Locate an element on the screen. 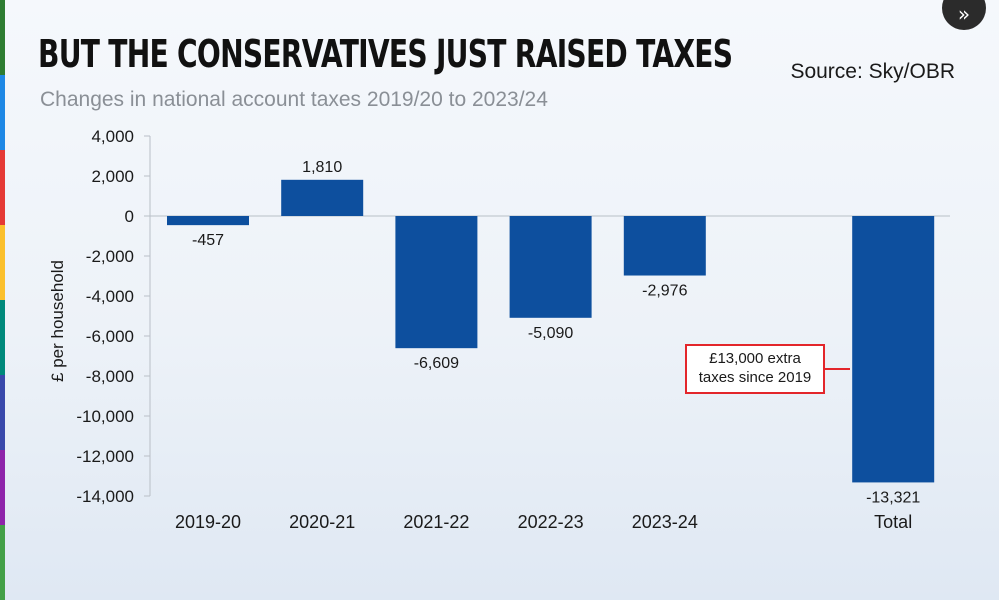 Image resolution: width=999 pixels, height=600 pixels. y-tick-label: 2,000 is located at coordinates (112, 176).